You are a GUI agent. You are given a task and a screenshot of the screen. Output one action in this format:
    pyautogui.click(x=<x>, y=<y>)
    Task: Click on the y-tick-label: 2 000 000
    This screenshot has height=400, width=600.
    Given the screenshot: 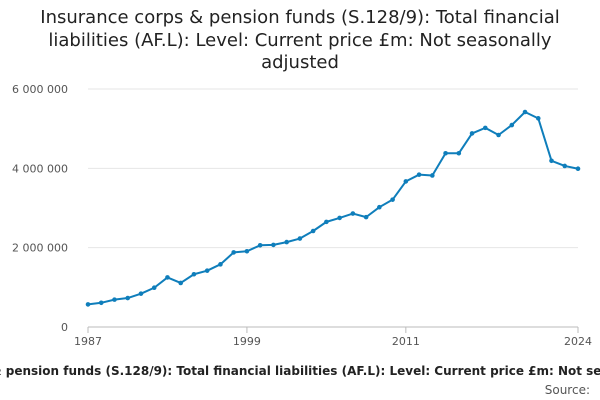 What is the action you would take?
    pyautogui.click(x=40, y=248)
    